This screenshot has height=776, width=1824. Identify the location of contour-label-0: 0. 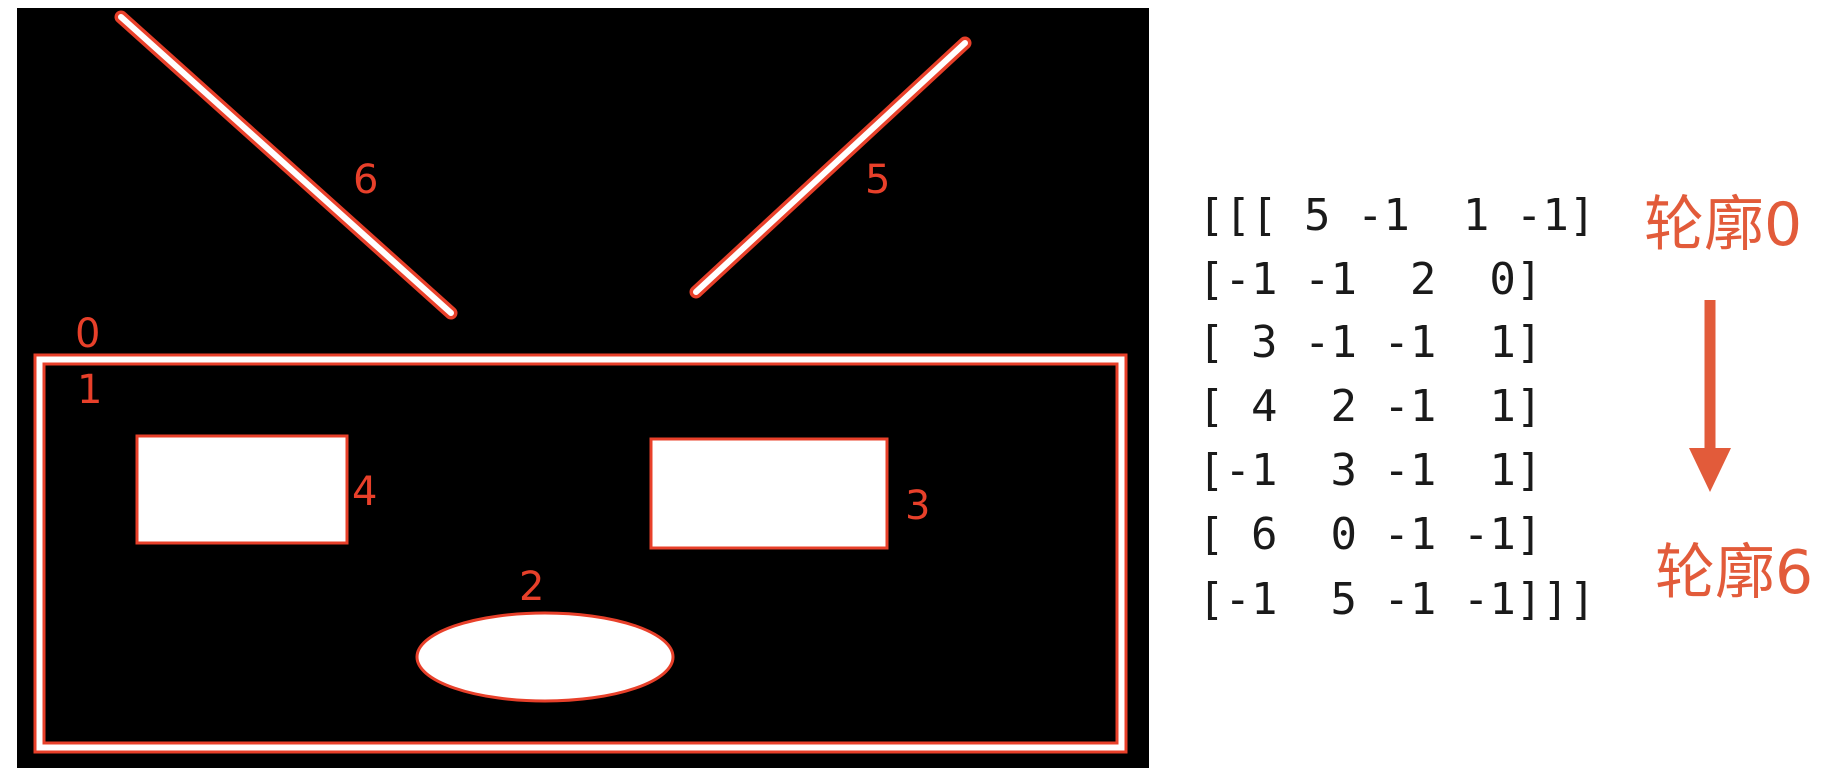
(87, 334).